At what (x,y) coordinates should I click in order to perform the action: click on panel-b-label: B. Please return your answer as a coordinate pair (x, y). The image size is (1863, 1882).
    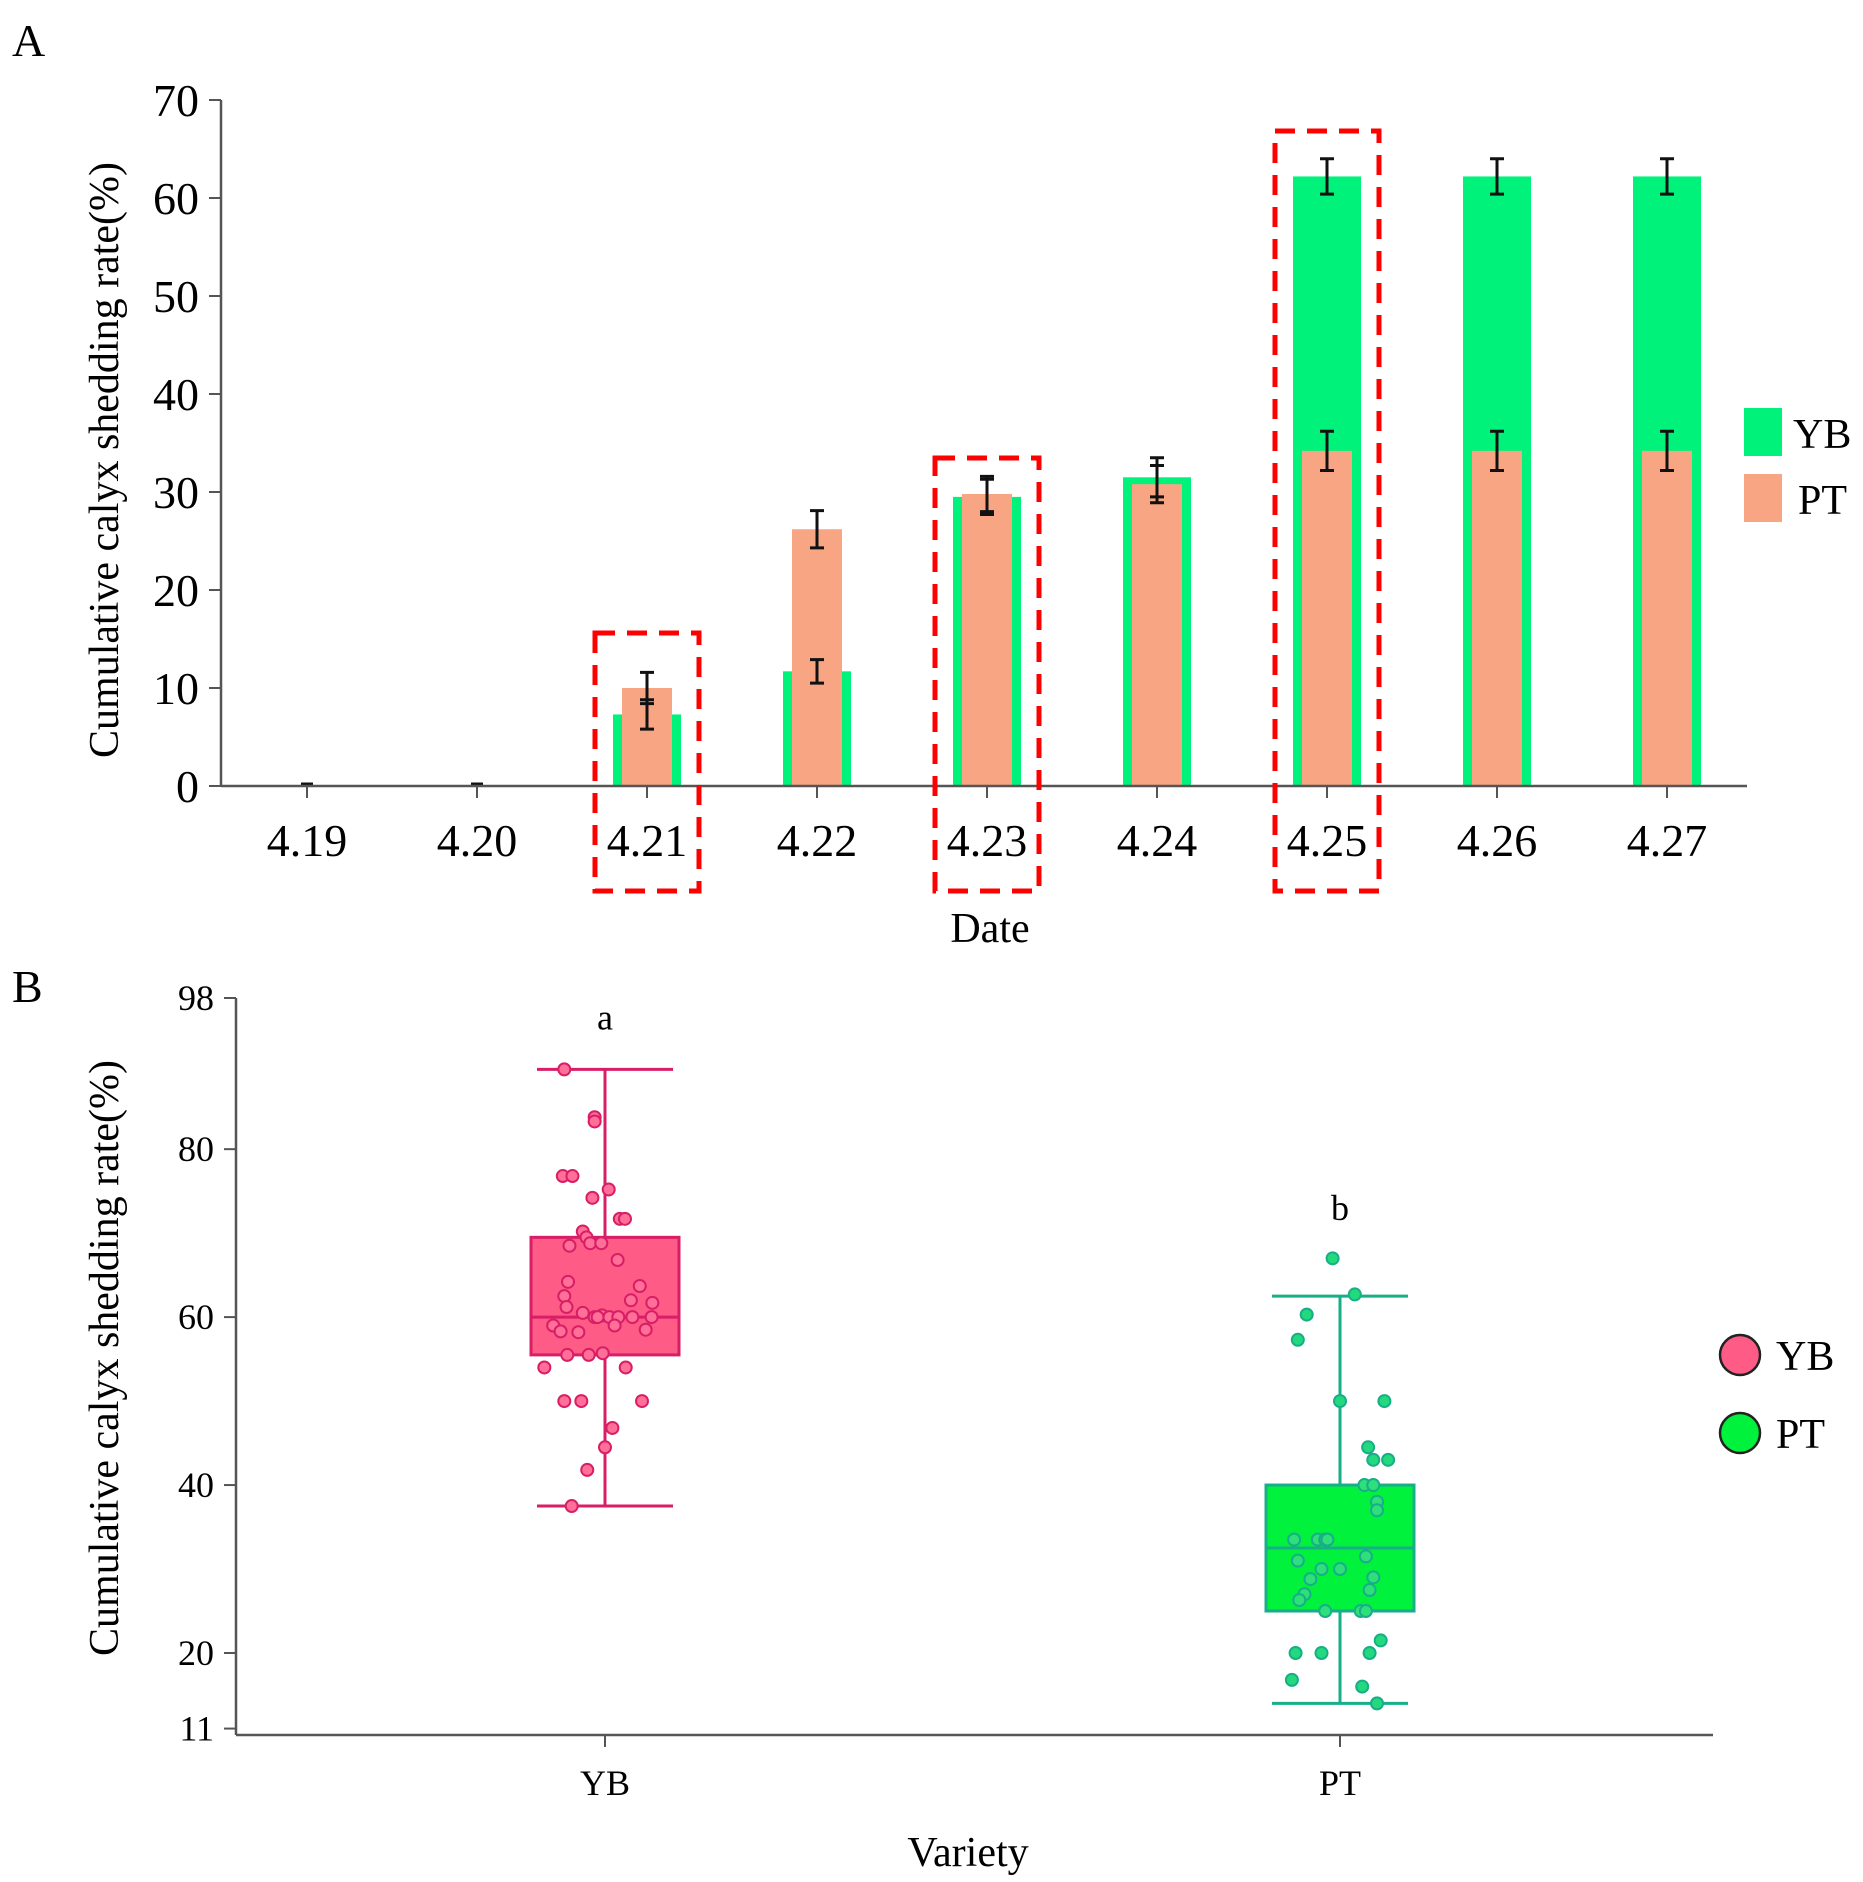
    Looking at the image, I should click on (27, 986).